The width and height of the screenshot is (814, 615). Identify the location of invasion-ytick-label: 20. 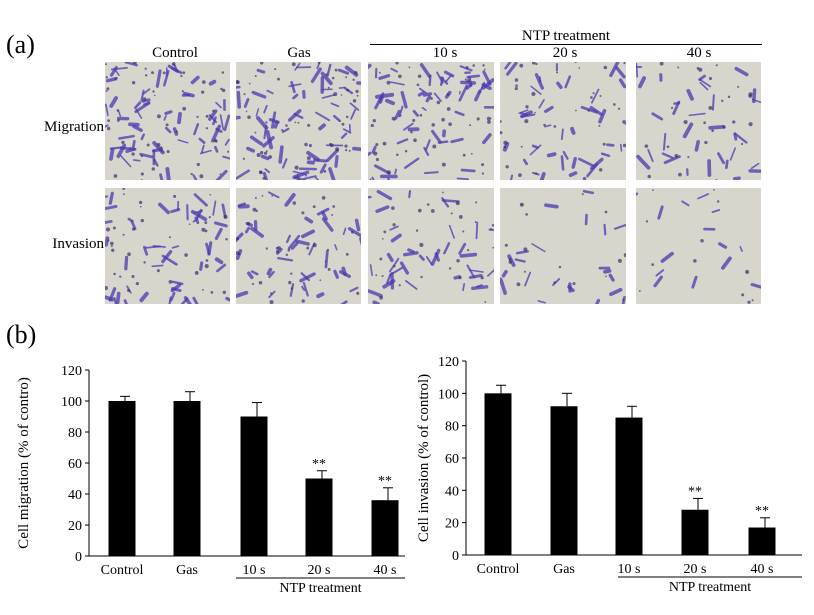
(452, 524).